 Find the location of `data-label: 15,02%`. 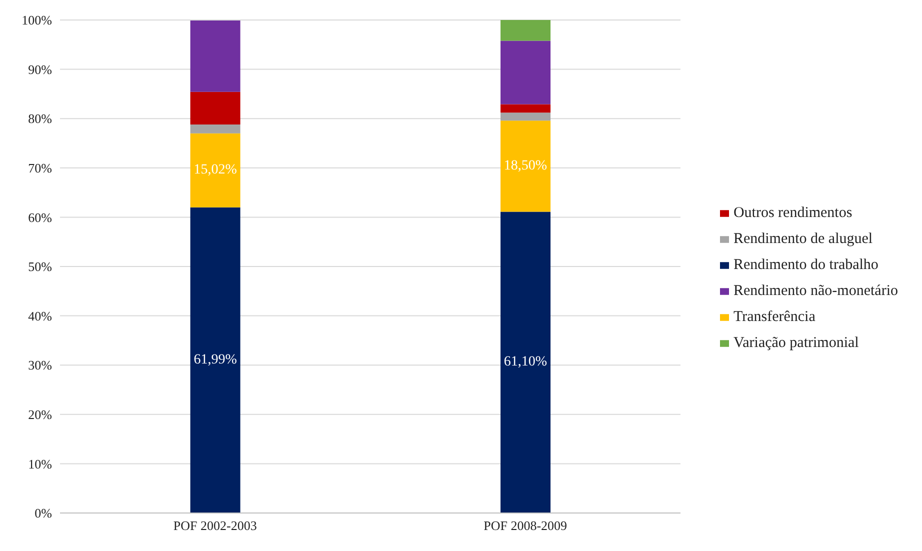

data-label: 15,02% is located at coordinates (216, 170).